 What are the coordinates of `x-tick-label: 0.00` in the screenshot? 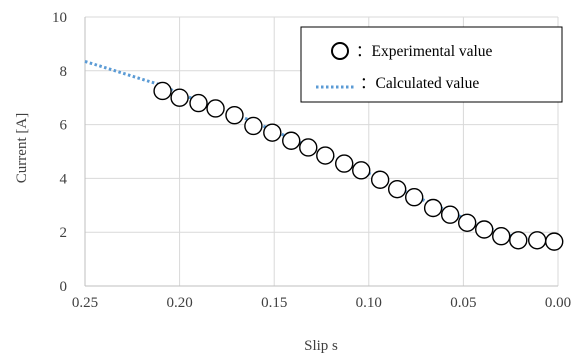 It's located at (558, 303).